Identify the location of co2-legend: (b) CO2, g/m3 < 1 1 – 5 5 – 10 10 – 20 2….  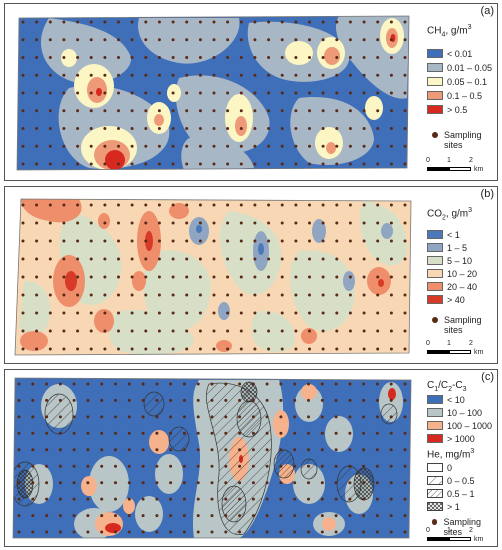
(459, 275).